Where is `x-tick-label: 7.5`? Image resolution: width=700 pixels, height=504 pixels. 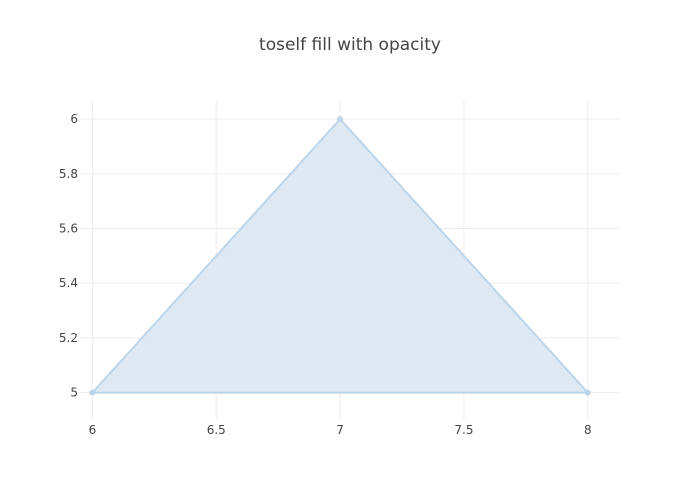
x-tick-label: 7.5 is located at coordinates (463, 430).